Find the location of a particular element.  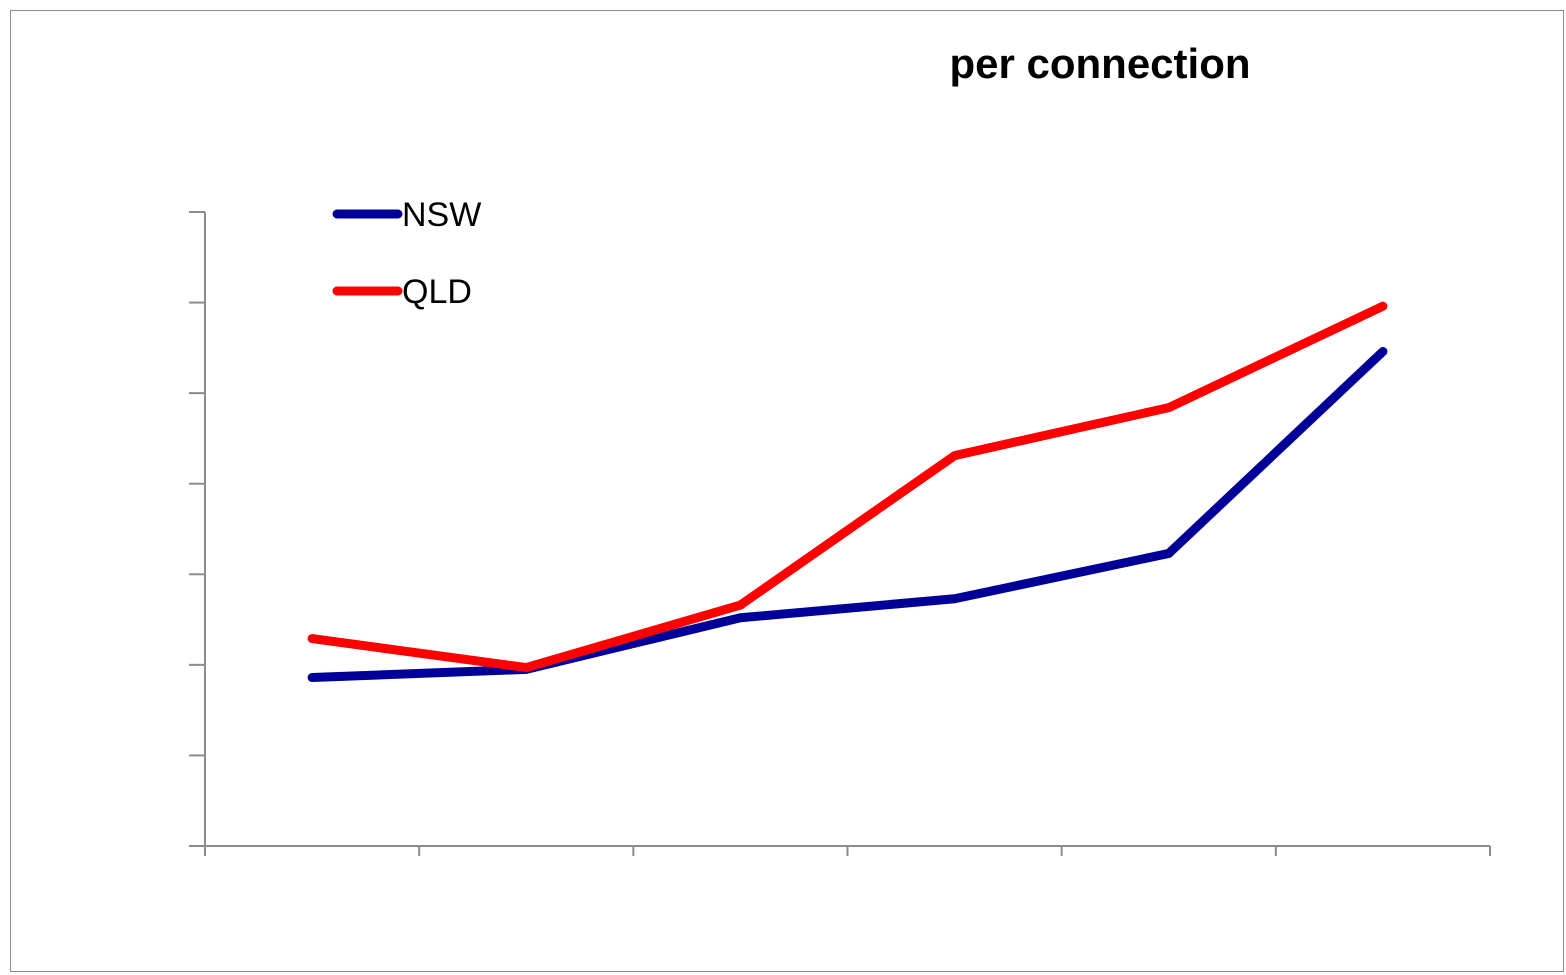

legend-label-nsw: NSW is located at coordinates (441, 215).